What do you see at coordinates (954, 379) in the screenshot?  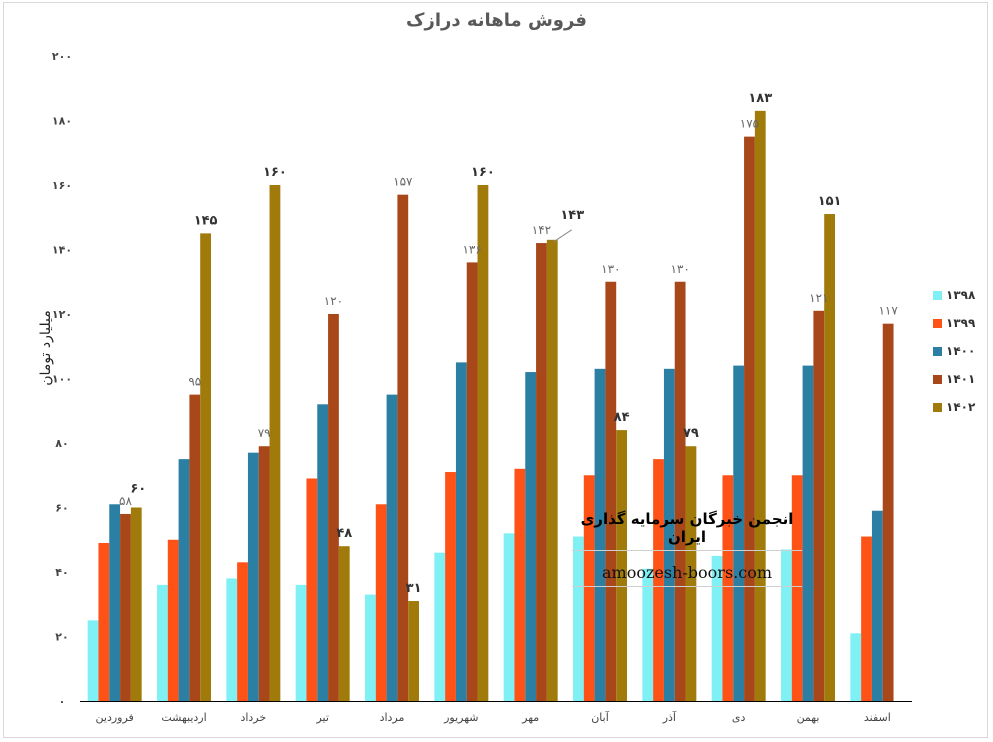 I see `legend-item: ۱۴۰۱` at bounding box center [954, 379].